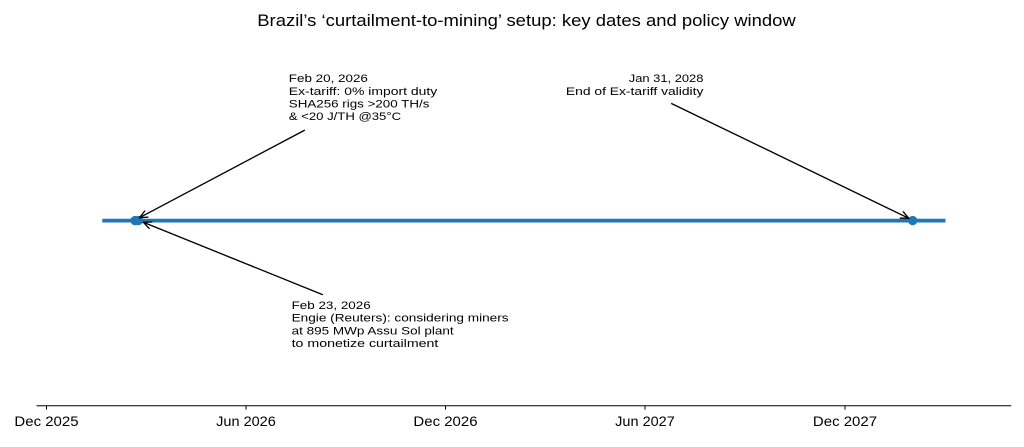 The width and height of the screenshot is (1024, 447). What do you see at coordinates (328, 79) in the screenshot?
I see `svg-text: Feb 20, 2026` at bounding box center [328, 79].